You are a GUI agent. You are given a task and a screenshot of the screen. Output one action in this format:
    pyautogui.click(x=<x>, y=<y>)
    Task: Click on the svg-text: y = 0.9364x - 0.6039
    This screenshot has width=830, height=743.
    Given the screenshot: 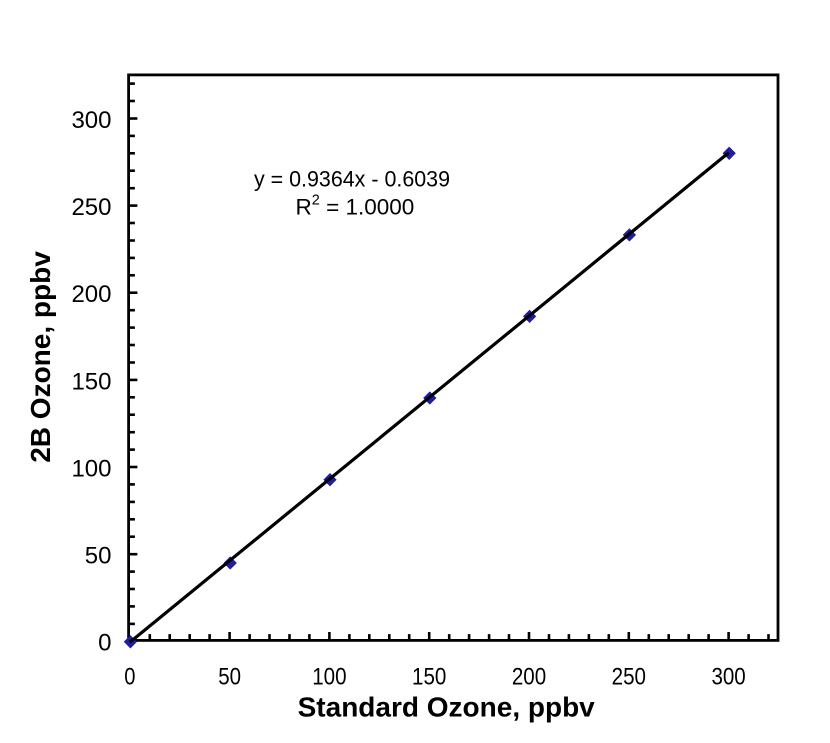 What is the action you would take?
    pyautogui.click(x=352, y=178)
    